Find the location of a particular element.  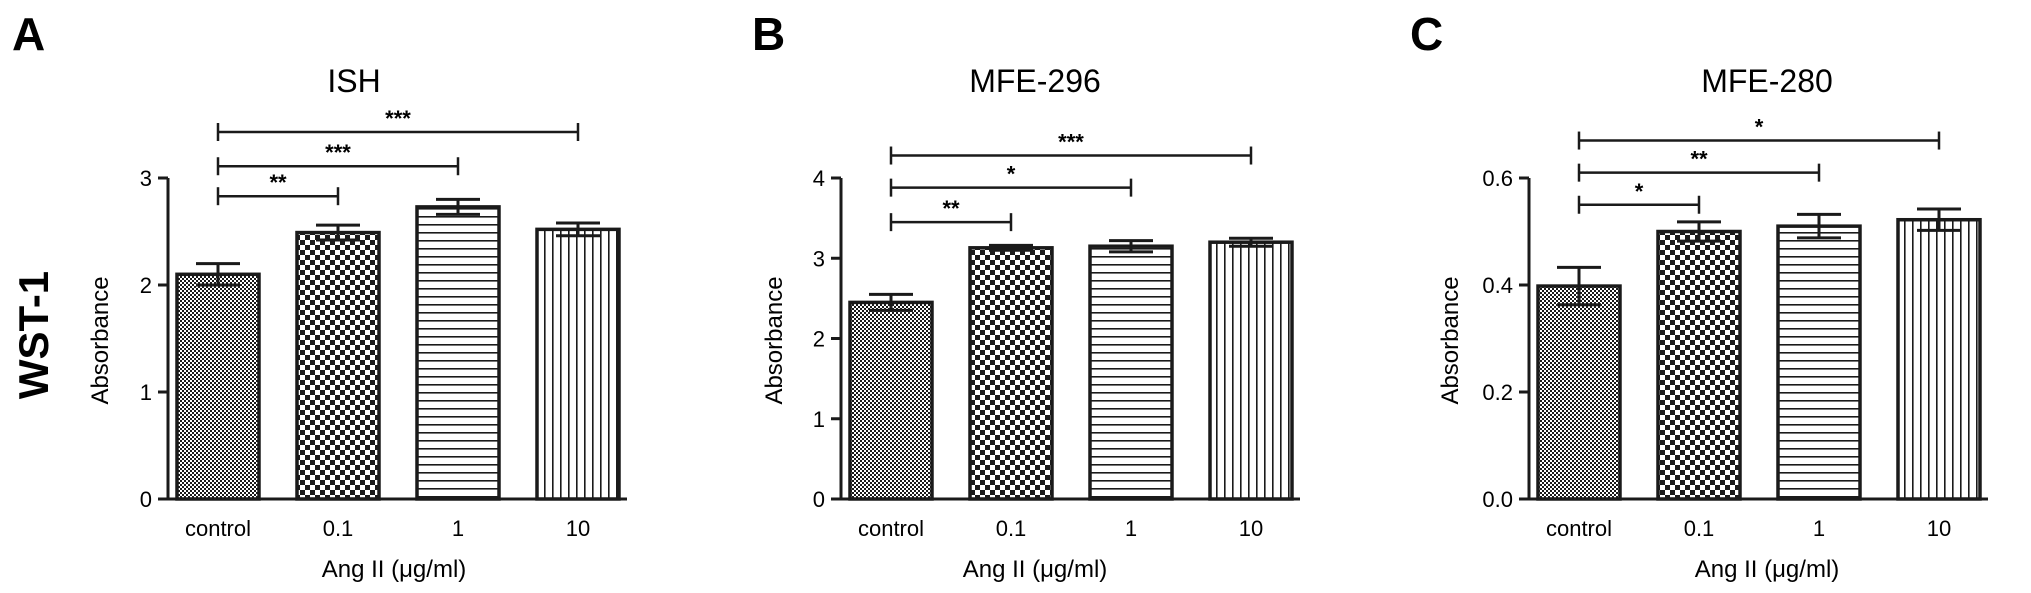

y-tick-label: 0.4 is located at coordinates (1497, 285).